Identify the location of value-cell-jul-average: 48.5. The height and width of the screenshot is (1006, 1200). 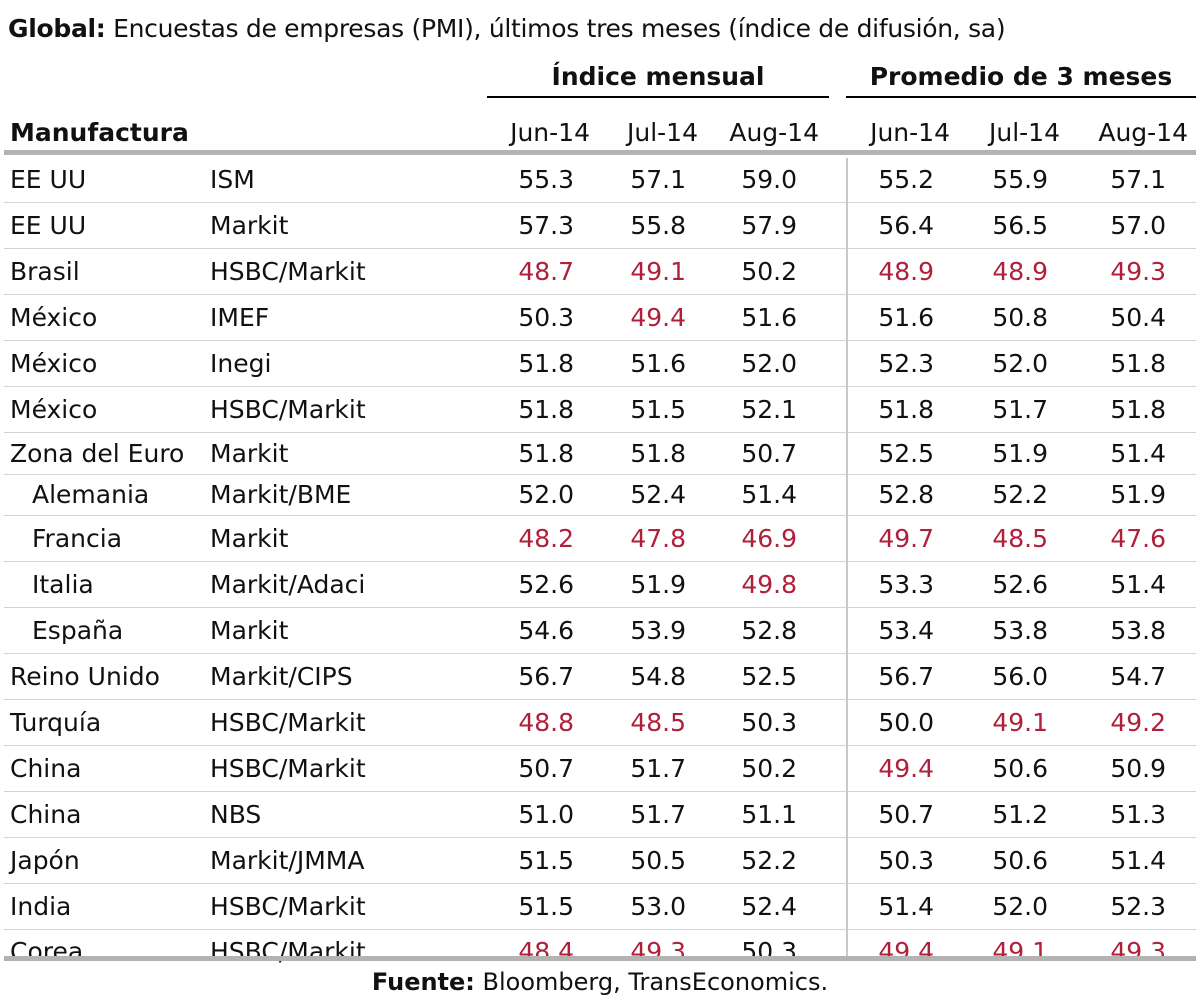
(1020, 538).